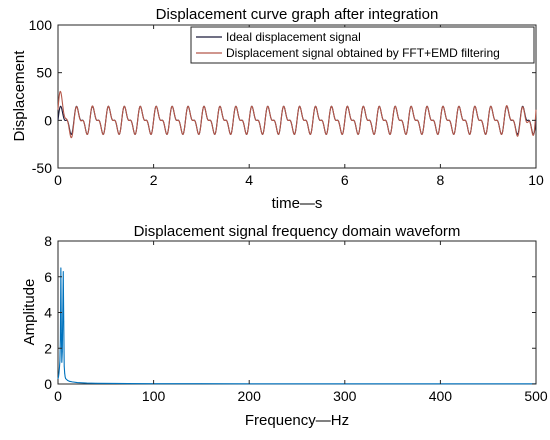  I want to click on chart1-y-axis-label: Displacement, so click(19, 96).